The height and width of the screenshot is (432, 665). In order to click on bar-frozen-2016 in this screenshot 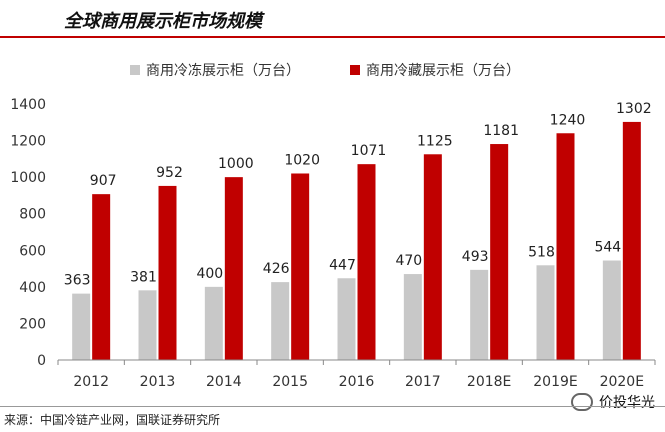, I will do `click(346, 319)`.